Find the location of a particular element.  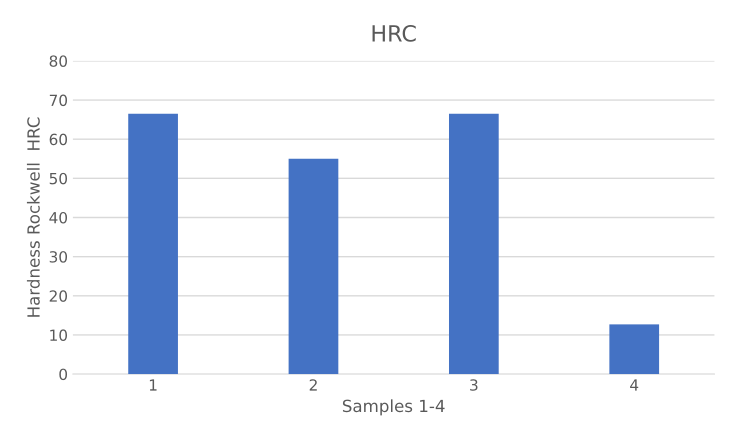

y-axis-title: Hardness Rockwell HRC is located at coordinates (33, 217).